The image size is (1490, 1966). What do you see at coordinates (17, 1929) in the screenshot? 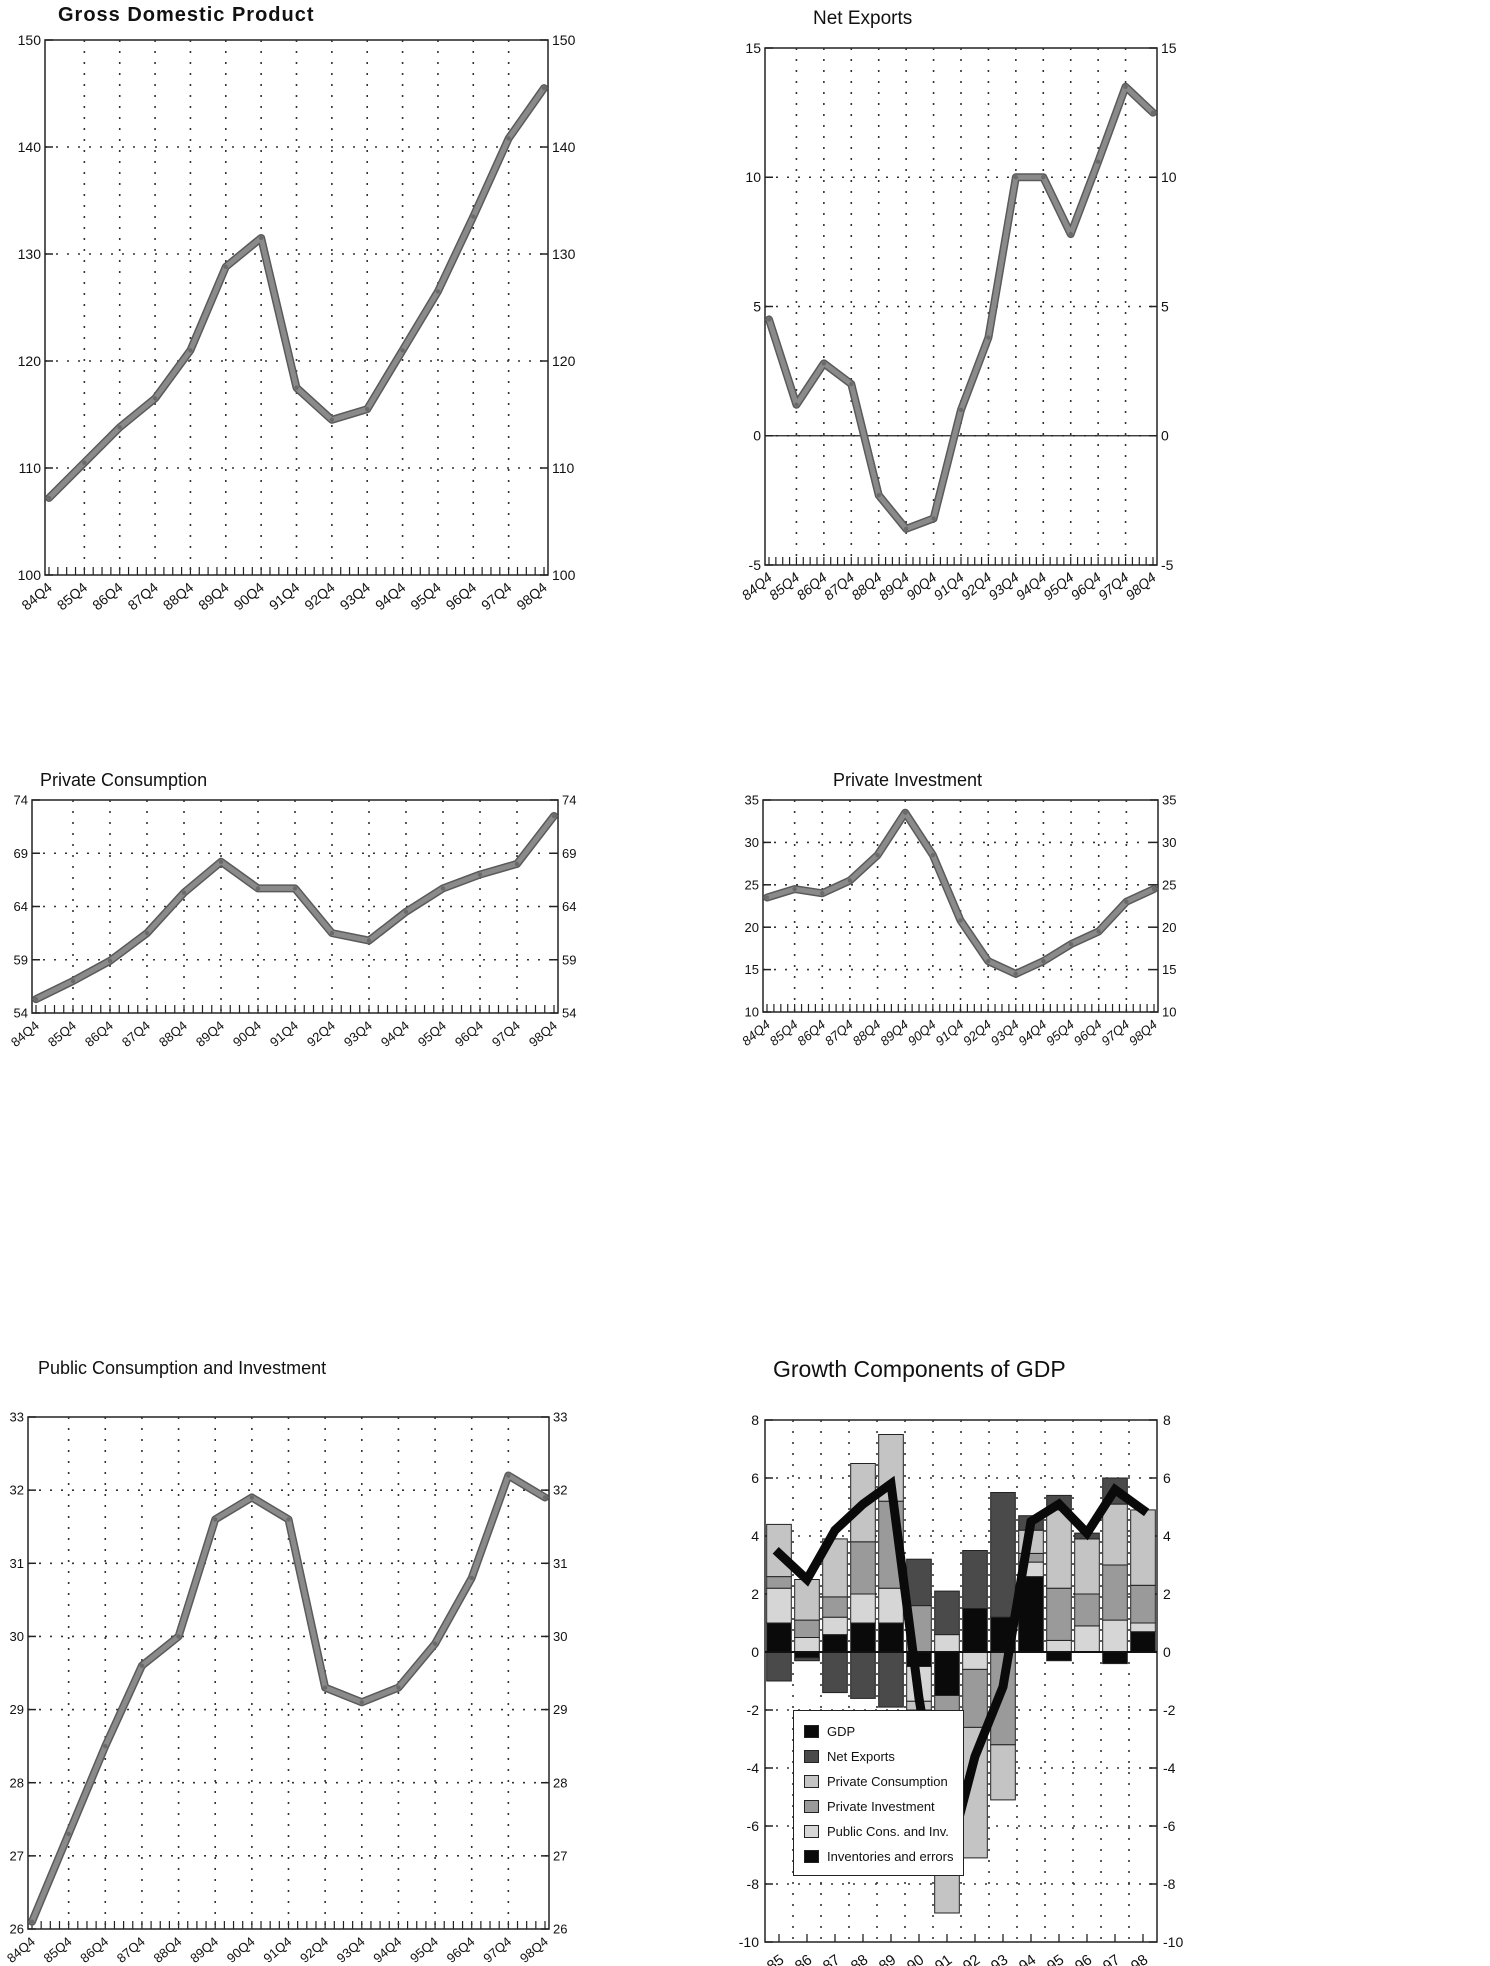
I see `public-consumption-ytick-label-left-0: 26` at bounding box center [17, 1929].